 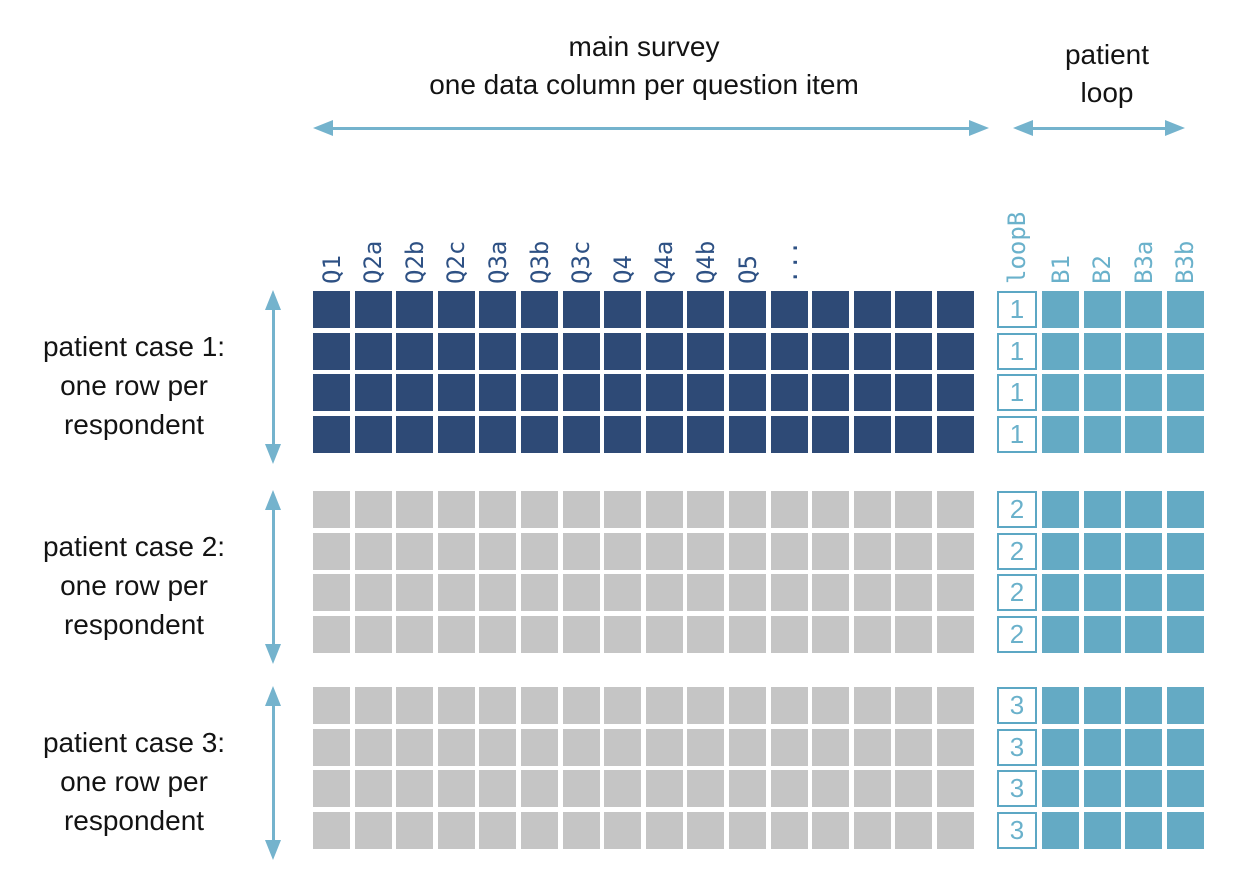 I want to click on arrow-right-head-icon, so click(x=979, y=128).